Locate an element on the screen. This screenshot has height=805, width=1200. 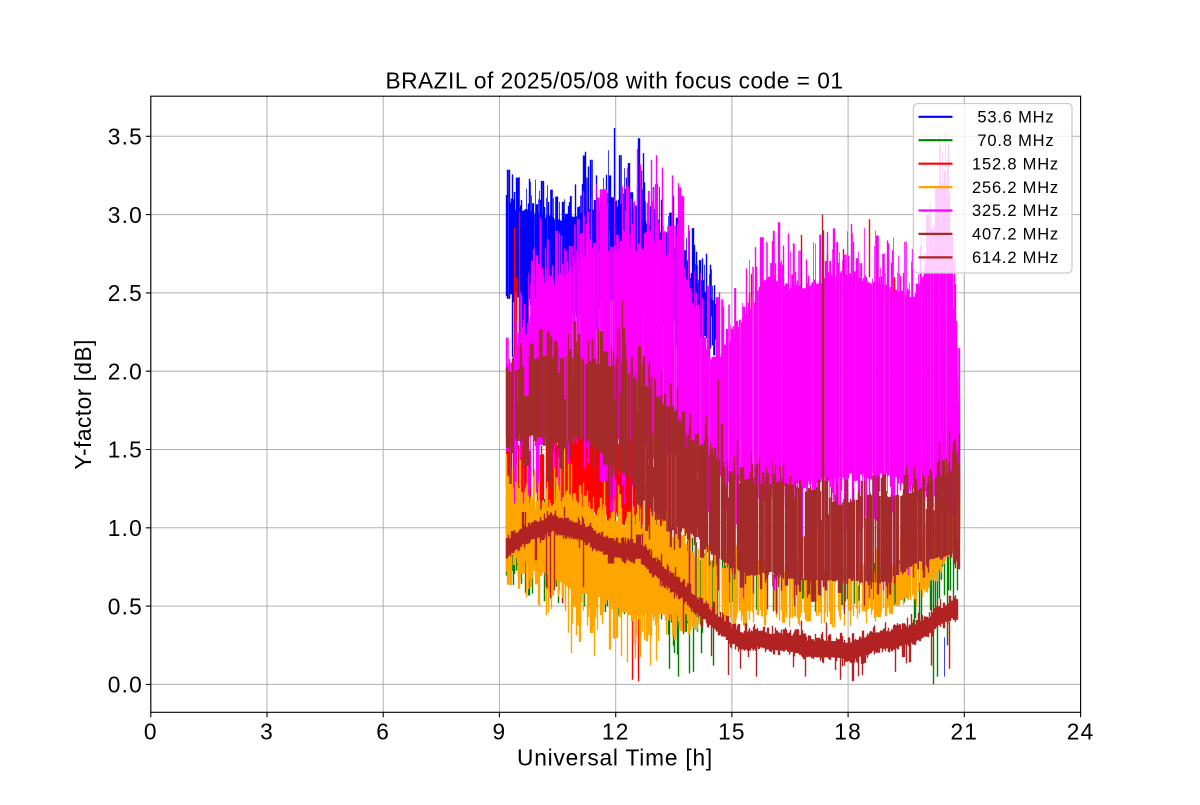
svg-text: 2.5 is located at coordinates (125, 293).